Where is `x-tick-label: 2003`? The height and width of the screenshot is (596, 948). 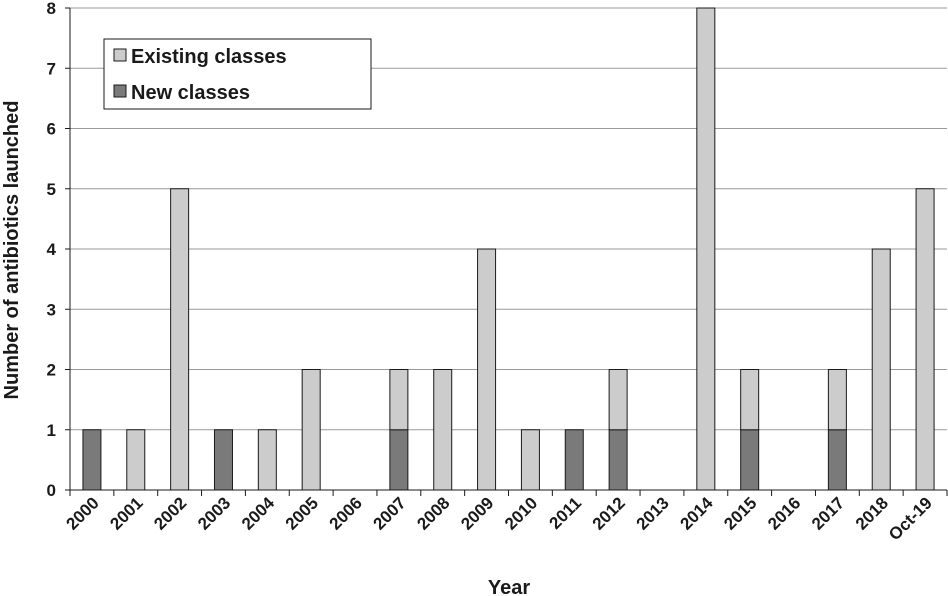
x-tick-label: 2003 is located at coordinates (214, 513).